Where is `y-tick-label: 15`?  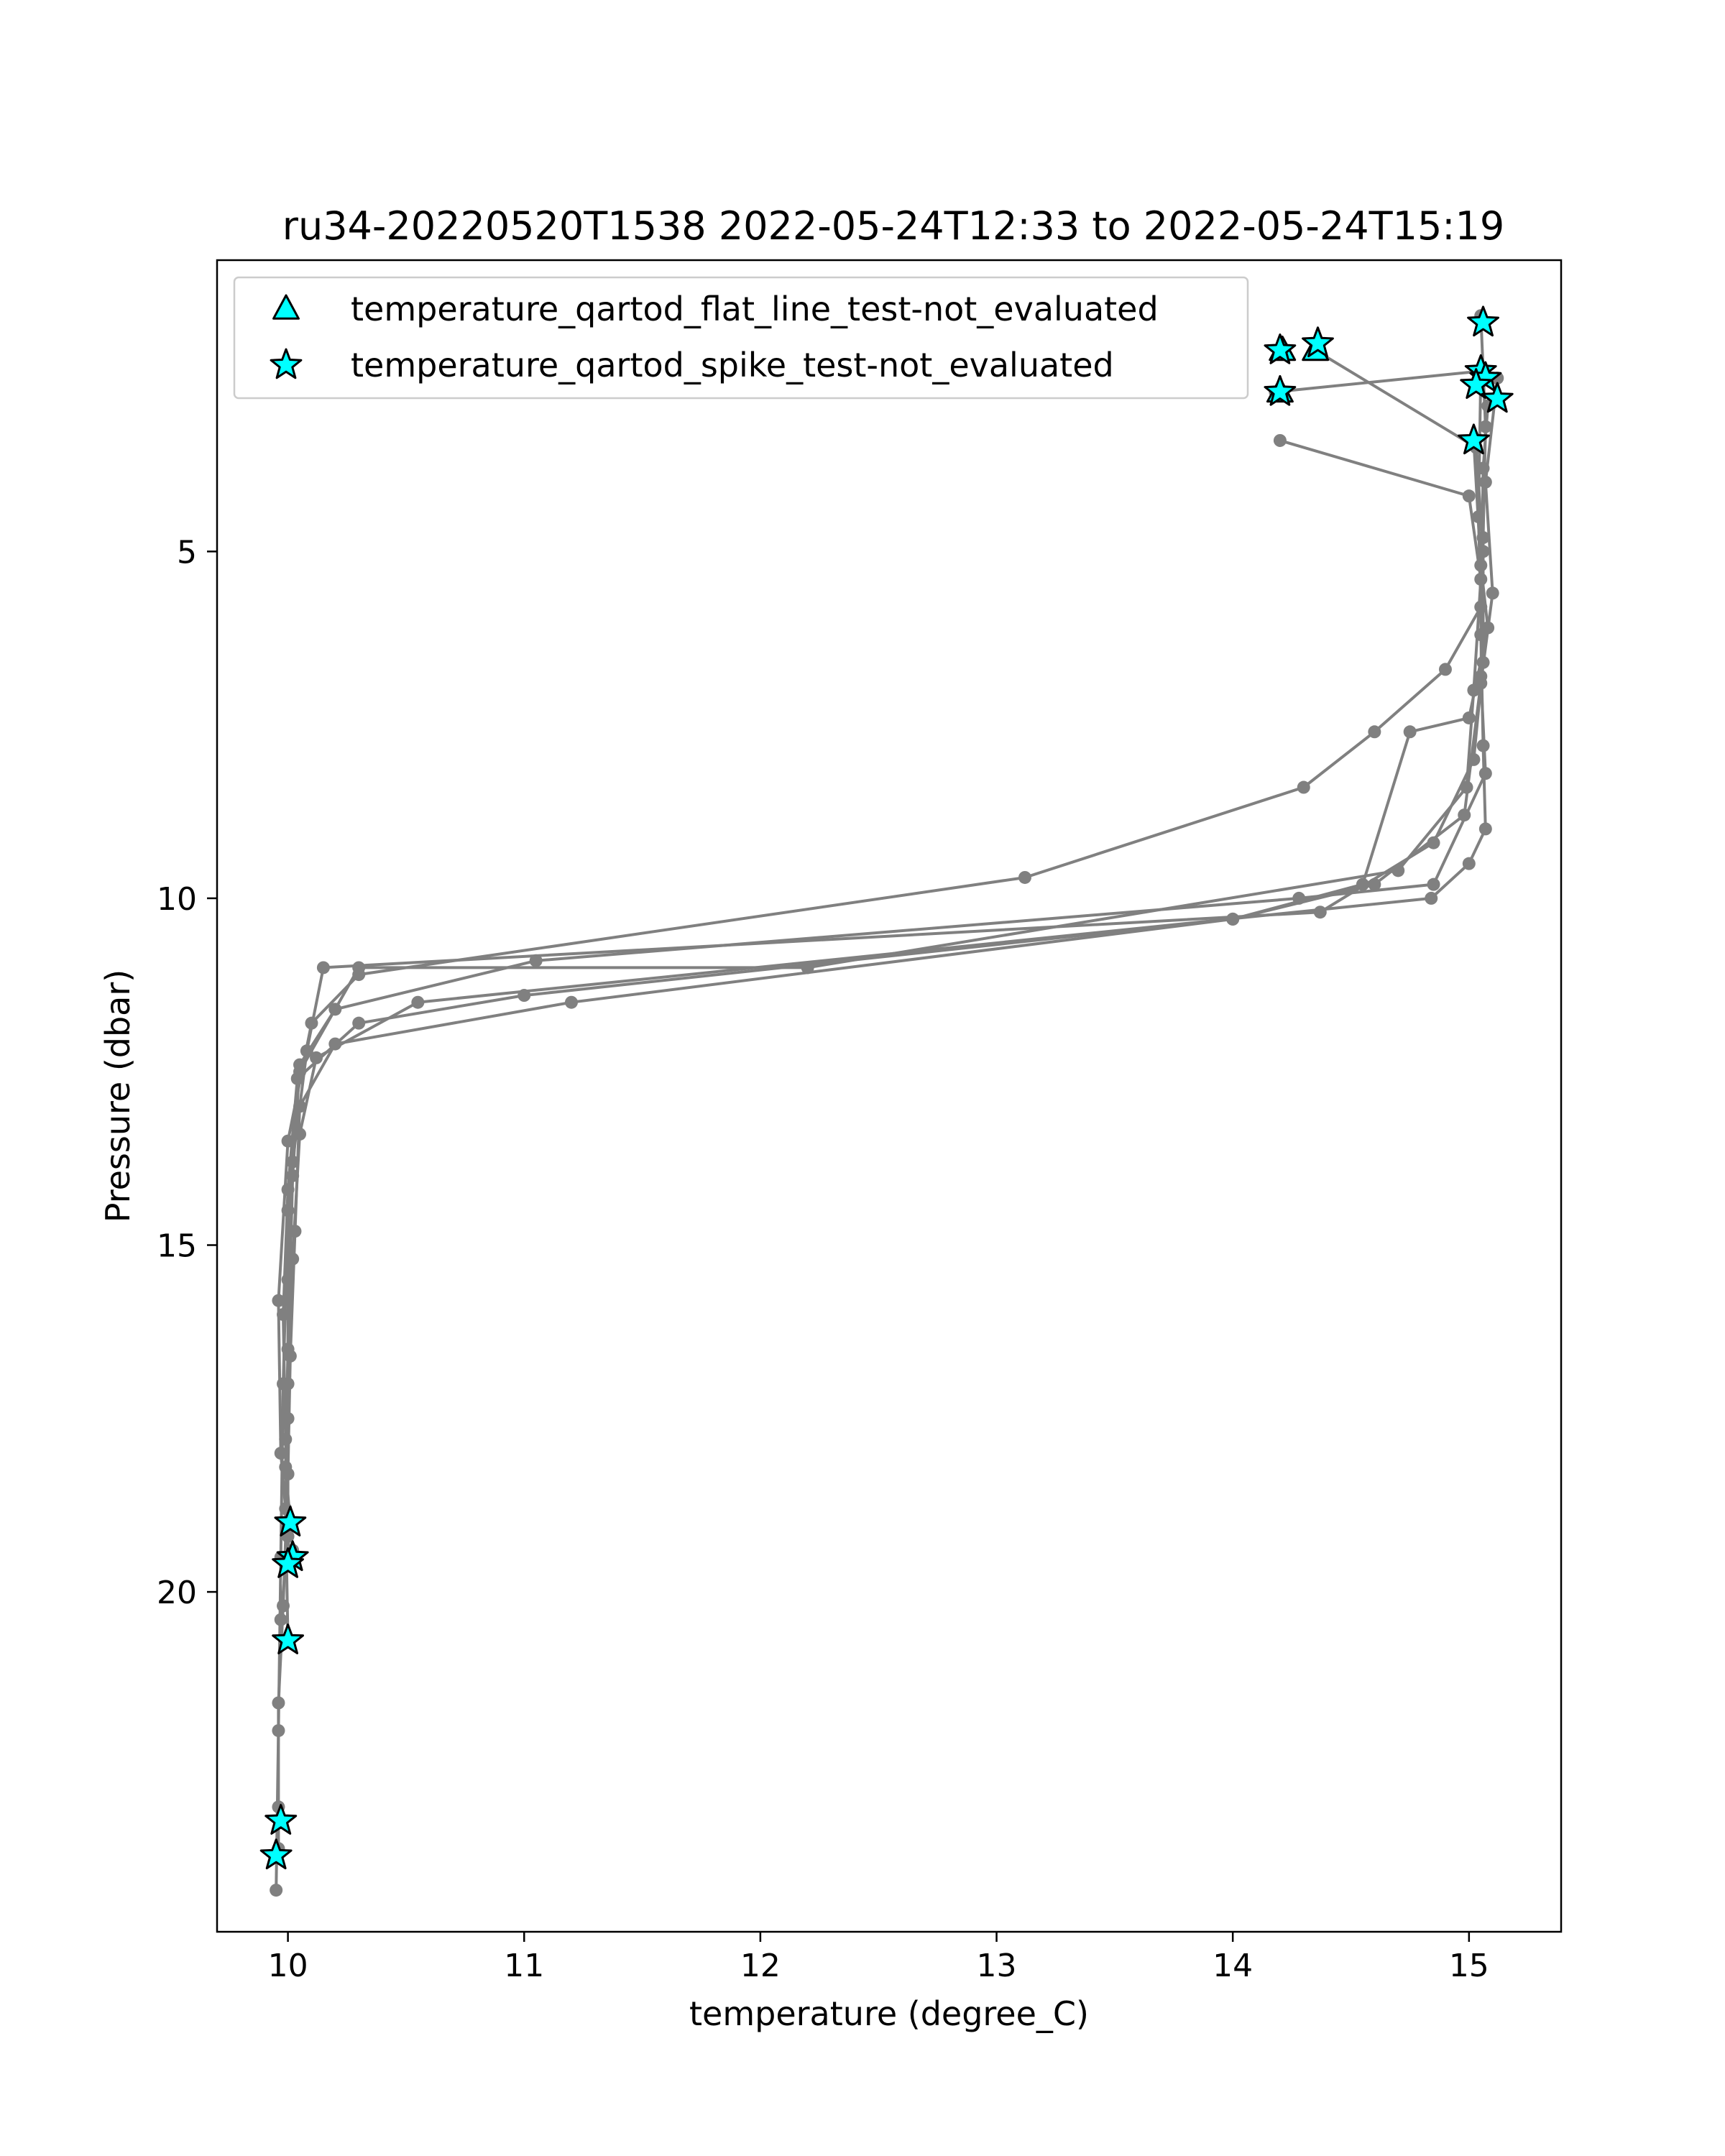 y-tick-label: 15 is located at coordinates (177, 1246).